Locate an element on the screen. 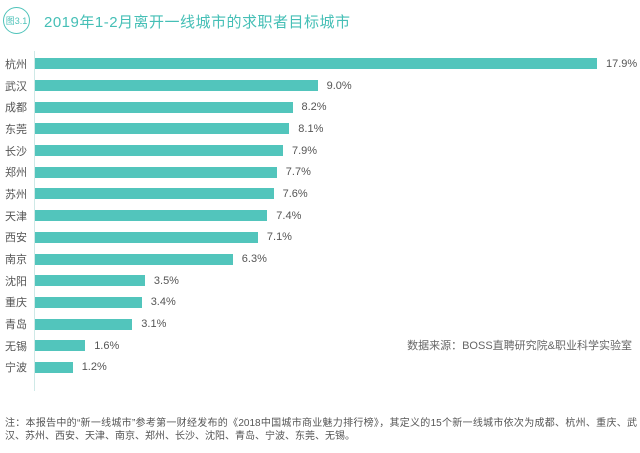  bar-row: 西安 7.1% is located at coordinates (320, 238).